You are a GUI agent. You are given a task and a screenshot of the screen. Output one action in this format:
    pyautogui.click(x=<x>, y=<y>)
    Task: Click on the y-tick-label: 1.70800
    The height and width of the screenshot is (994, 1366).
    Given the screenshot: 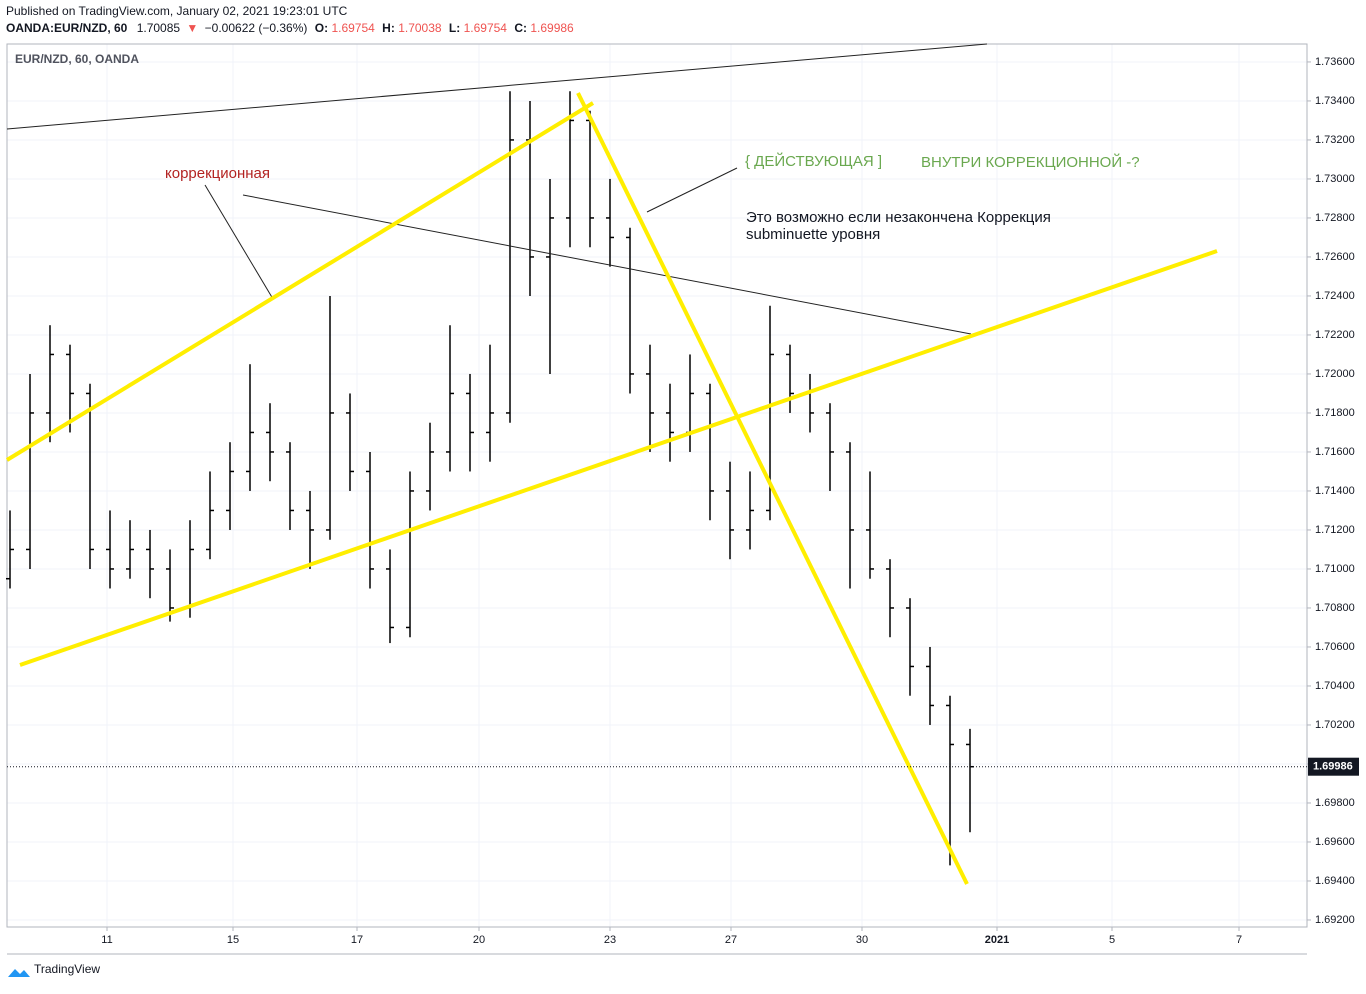 What is the action you would take?
    pyautogui.click(x=1335, y=608)
    